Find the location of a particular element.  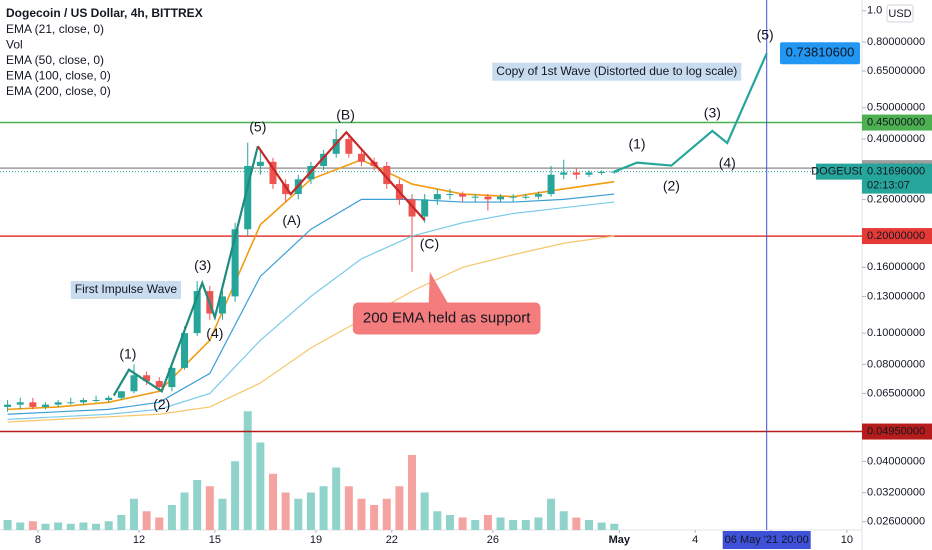

annotation-label: 200 EMA held as support is located at coordinates (447, 317).